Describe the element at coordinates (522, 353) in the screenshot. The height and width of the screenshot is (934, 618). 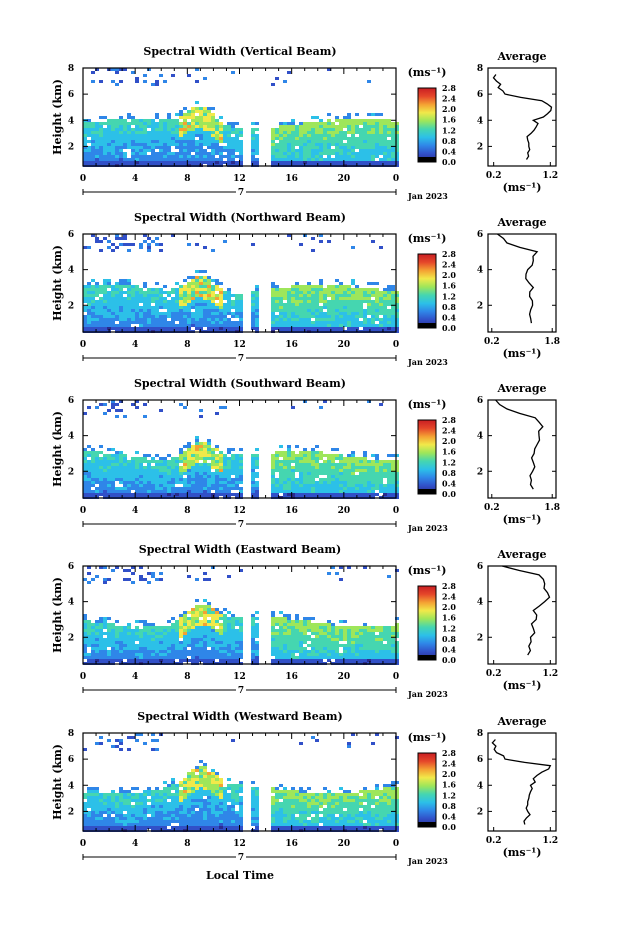
I see `profile-x-label: (ms⁻¹)` at that location.